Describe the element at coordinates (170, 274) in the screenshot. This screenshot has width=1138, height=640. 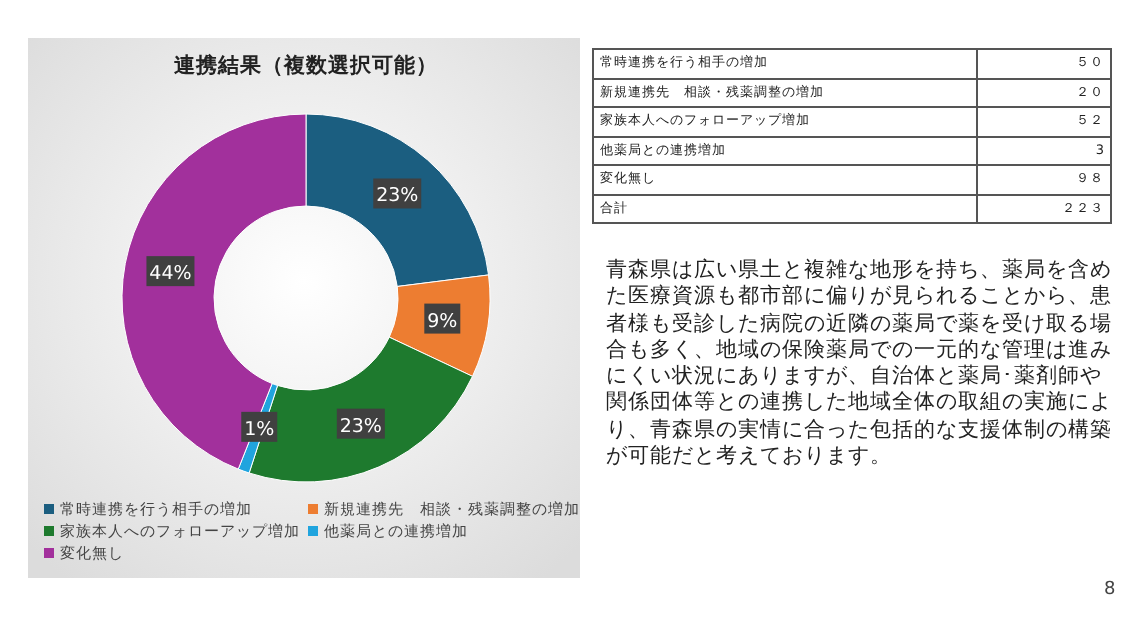
I see `data-label: 44%` at that location.